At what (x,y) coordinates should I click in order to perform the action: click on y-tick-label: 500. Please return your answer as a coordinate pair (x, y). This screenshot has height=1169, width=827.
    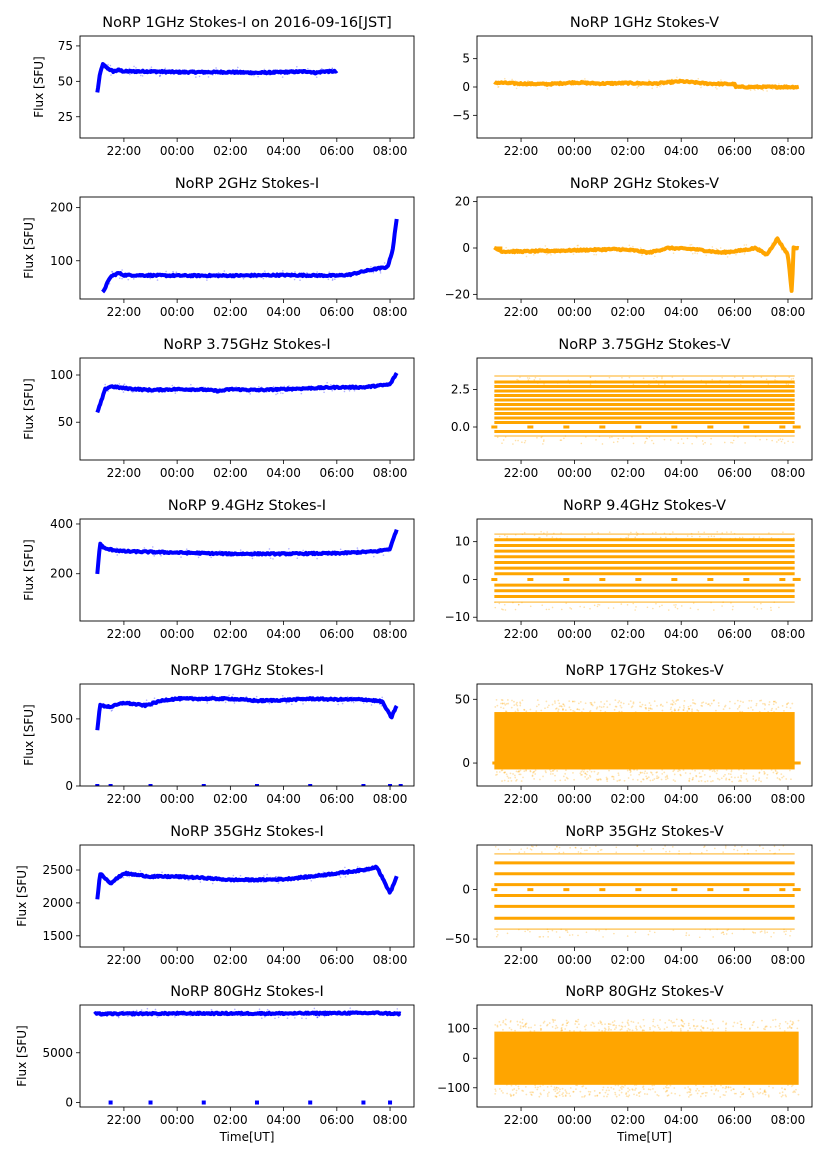
    Looking at the image, I should click on (61, 719).